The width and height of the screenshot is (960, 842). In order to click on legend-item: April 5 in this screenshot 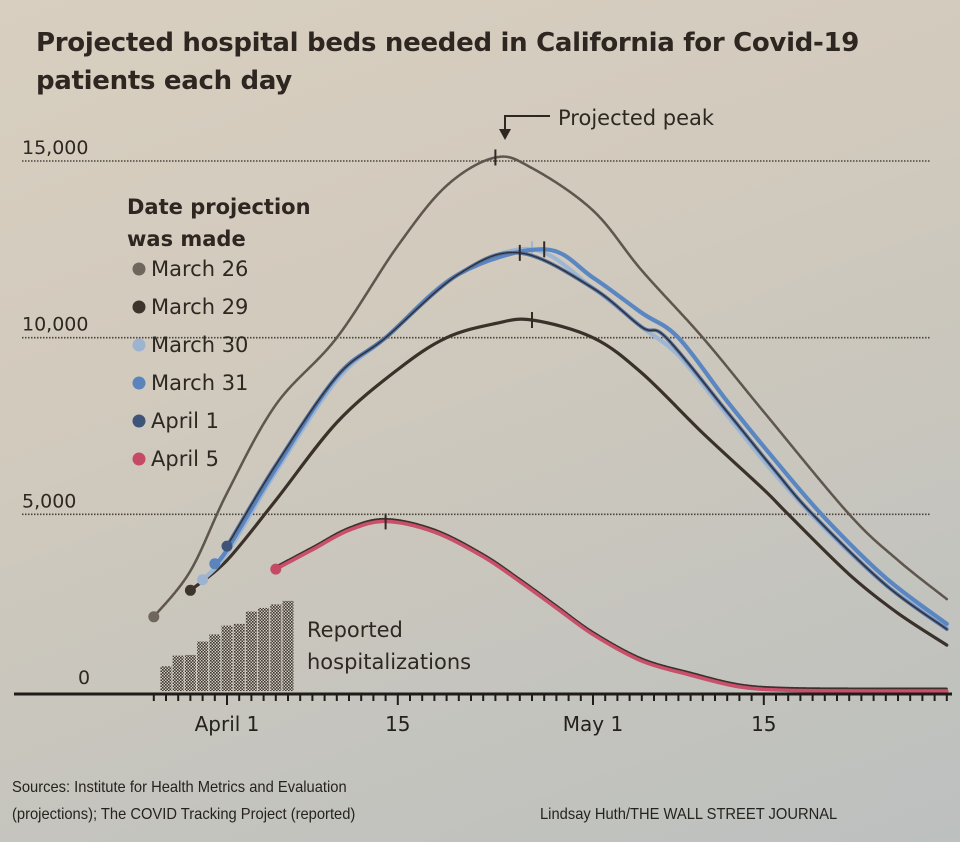, I will do `click(175, 459)`.